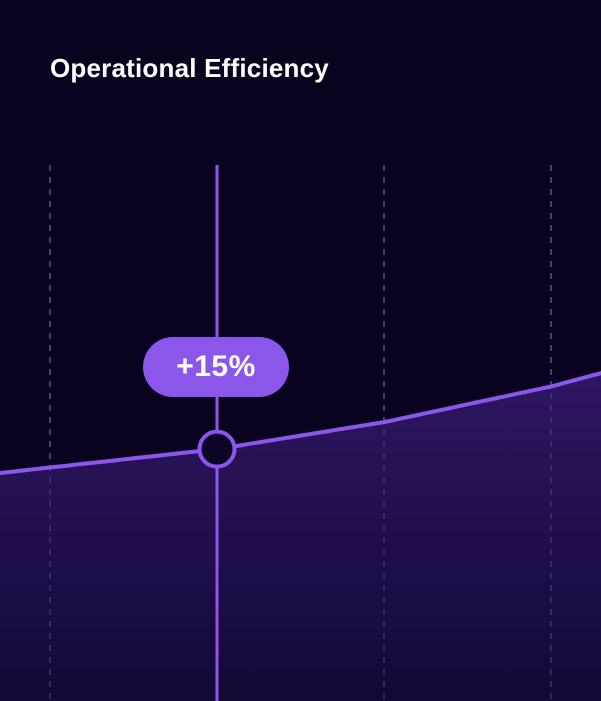 The image size is (601, 701). I want to click on series-line, so click(300, 423).